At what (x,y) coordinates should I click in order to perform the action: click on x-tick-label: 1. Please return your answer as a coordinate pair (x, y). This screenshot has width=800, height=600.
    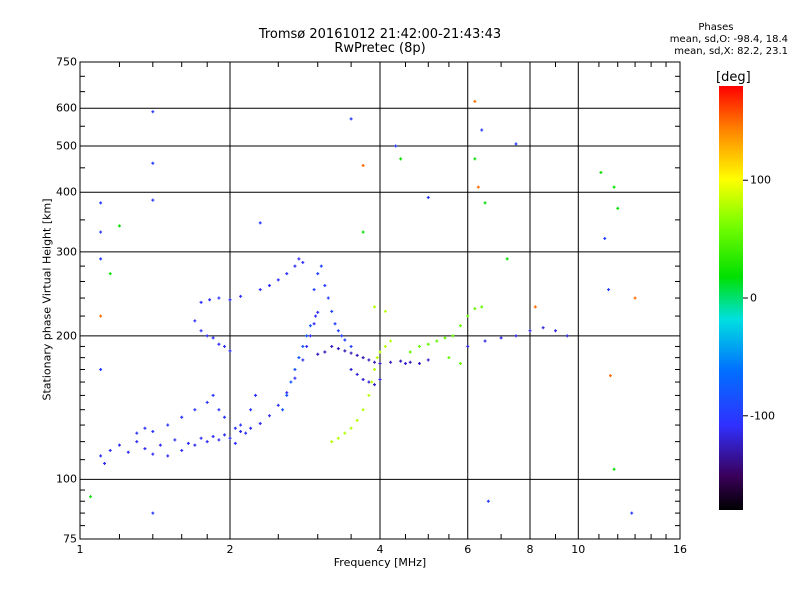
    Looking at the image, I should click on (80, 549).